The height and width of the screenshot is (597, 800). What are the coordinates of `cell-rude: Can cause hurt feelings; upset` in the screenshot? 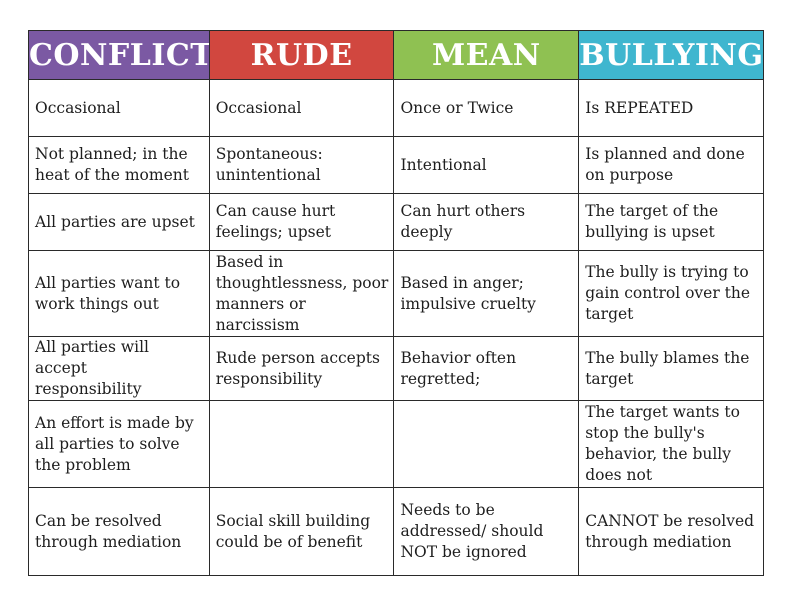 It's located at (301, 222).